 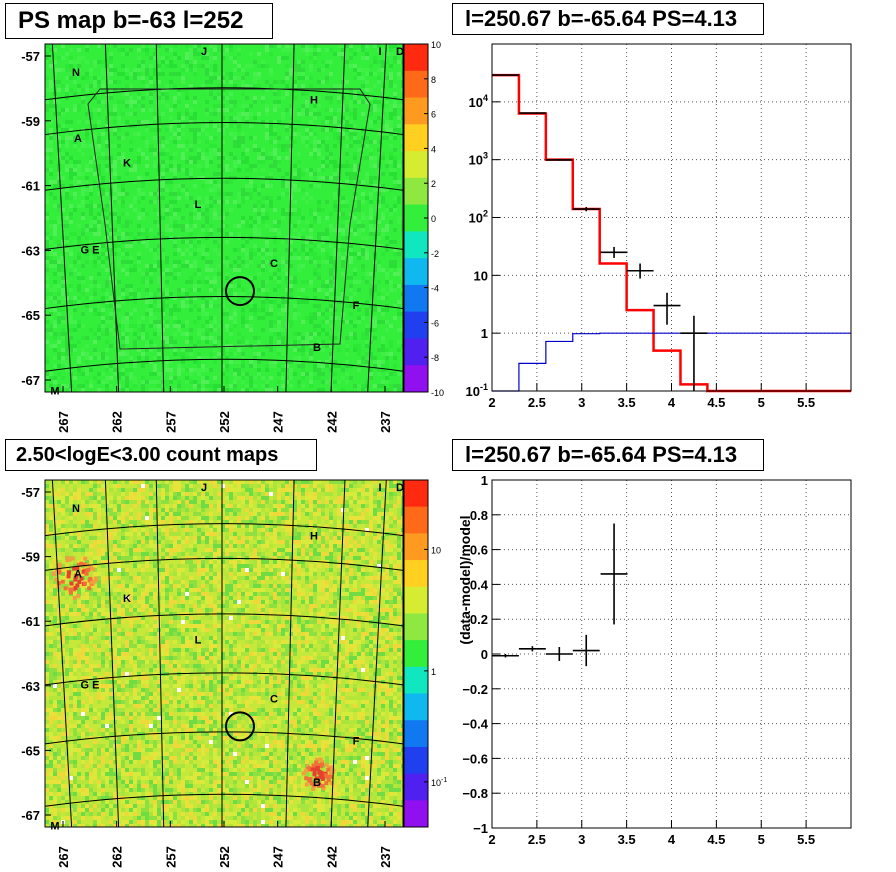 I want to click on colorbar-tick-label: -8, so click(x=435, y=358).